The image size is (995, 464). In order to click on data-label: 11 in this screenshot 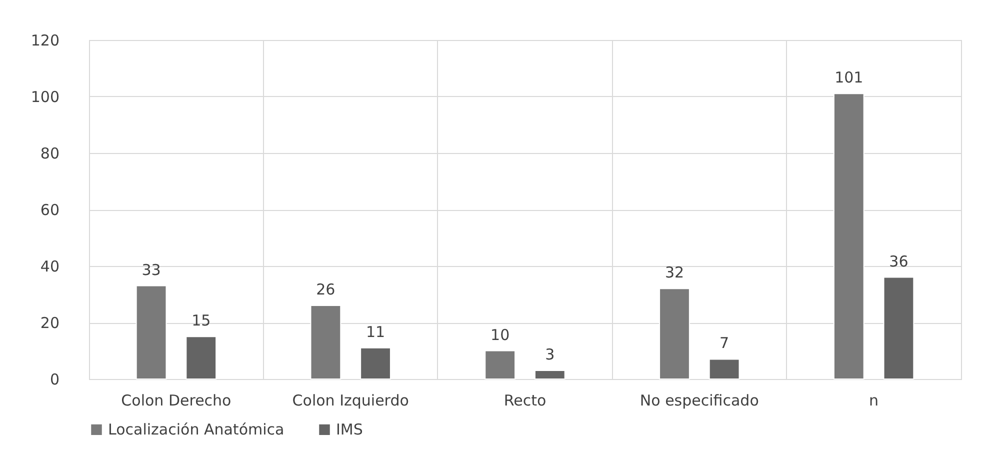, I will do `click(376, 331)`.